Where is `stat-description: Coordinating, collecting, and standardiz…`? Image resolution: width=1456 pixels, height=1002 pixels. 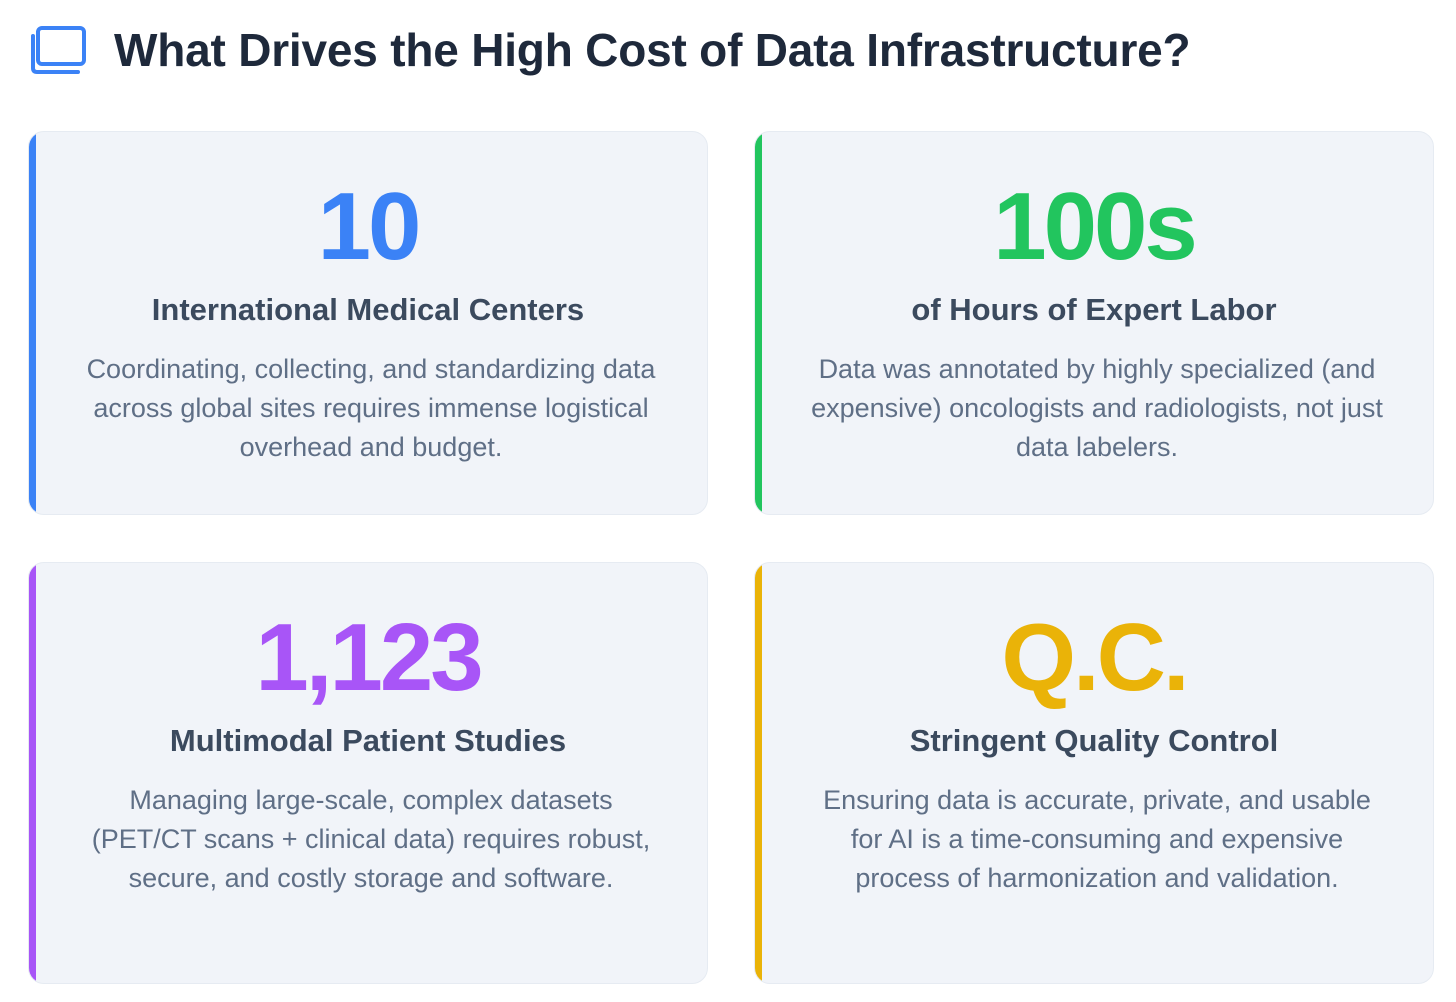 stat-description: Coordinating, collecting, and standardiz… is located at coordinates (371, 408).